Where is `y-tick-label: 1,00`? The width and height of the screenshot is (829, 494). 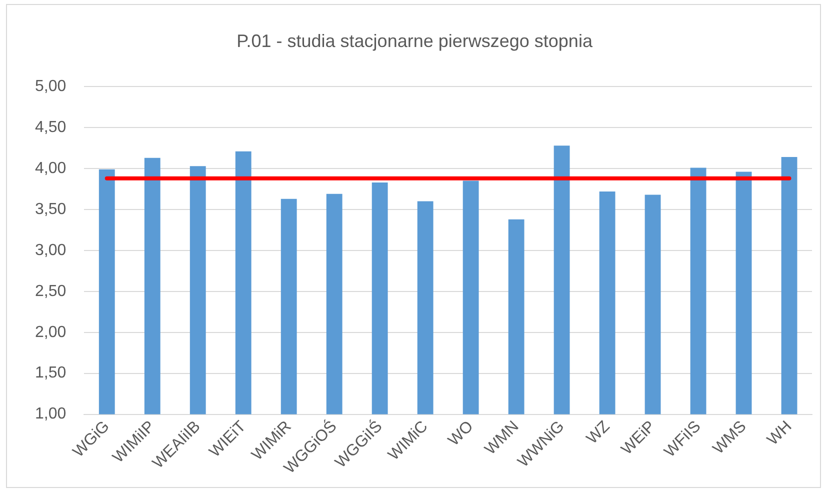
y-tick-label: 1,00 is located at coordinates (50, 414).